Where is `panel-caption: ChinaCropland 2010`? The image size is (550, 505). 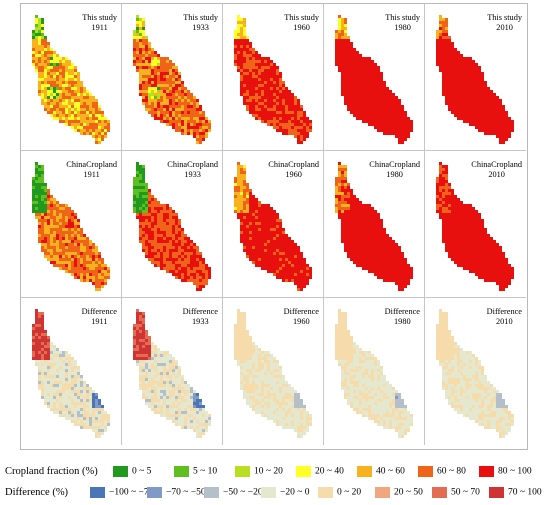
panel-caption: ChinaCropland 2010 is located at coordinates (496, 170).